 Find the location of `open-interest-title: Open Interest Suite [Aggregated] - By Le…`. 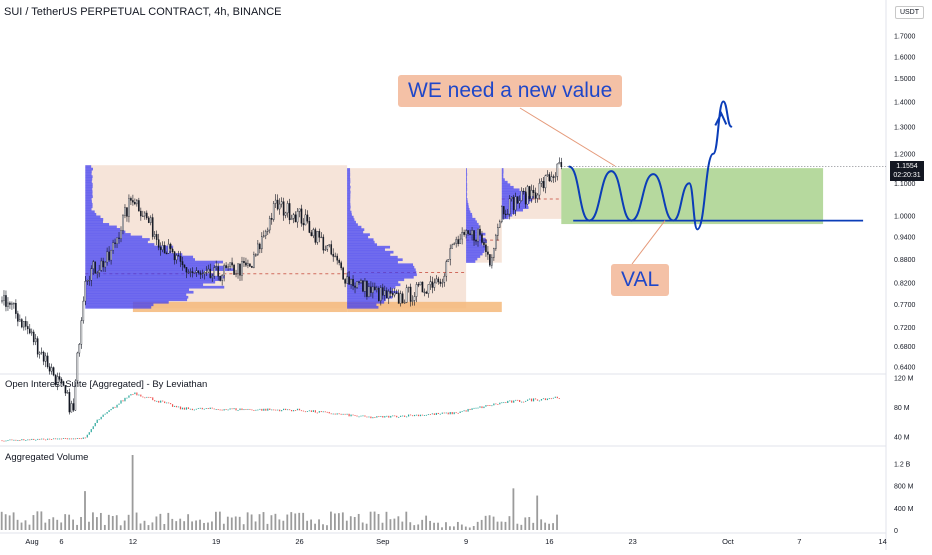

open-interest-title: Open Interest Suite [Aggregated] - By Le… is located at coordinates (106, 384).